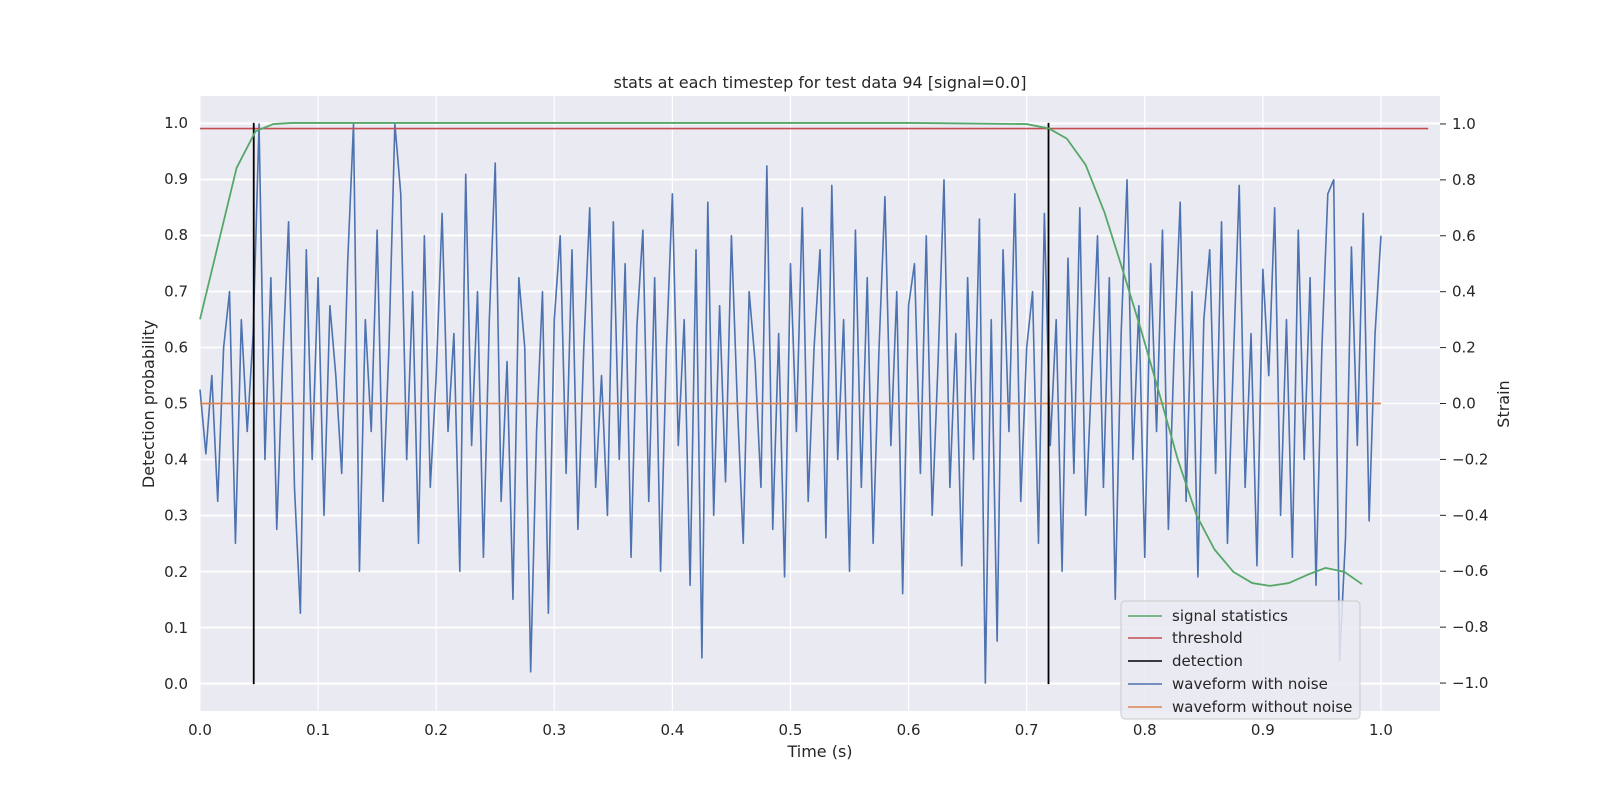 The width and height of the screenshot is (1600, 800). What do you see at coordinates (176, 347) in the screenshot?
I see `y-left-tick-label: 0.6` at bounding box center [176, 347].